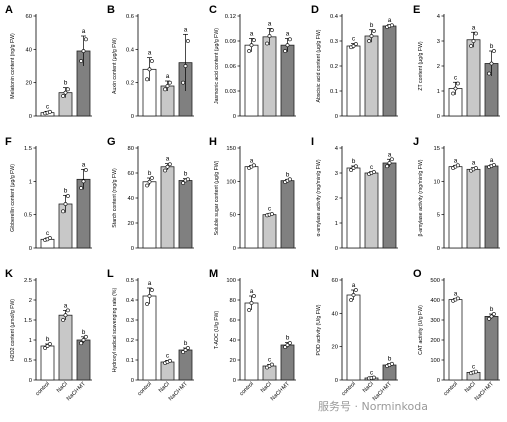 The width and height of the screenshot is (507, 422). What do you see at coordinates (421, 330) in the screenshot?
I see `y-axis-label: CAT activity (U/g FW)` at bounding box center [421, 330].